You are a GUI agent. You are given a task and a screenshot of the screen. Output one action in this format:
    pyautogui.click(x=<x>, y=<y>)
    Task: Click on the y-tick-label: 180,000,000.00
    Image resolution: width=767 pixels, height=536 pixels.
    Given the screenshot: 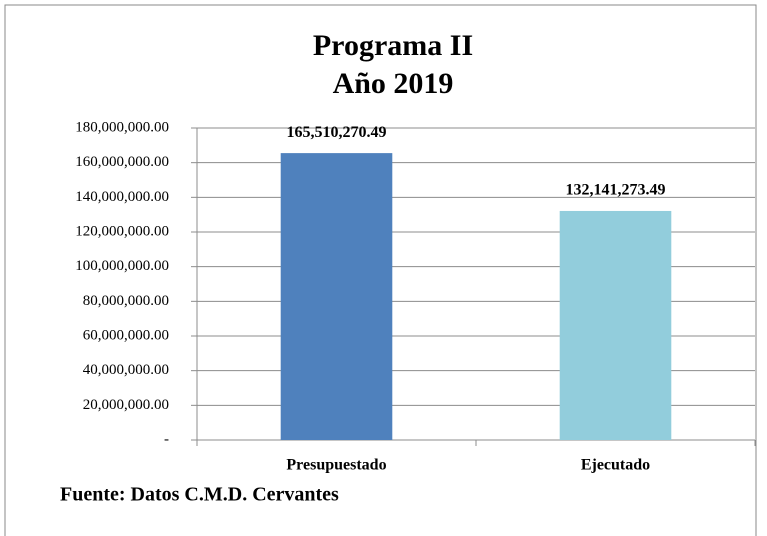 What is the action you would take?
    pyautogui.click(x=122, y=127)
    